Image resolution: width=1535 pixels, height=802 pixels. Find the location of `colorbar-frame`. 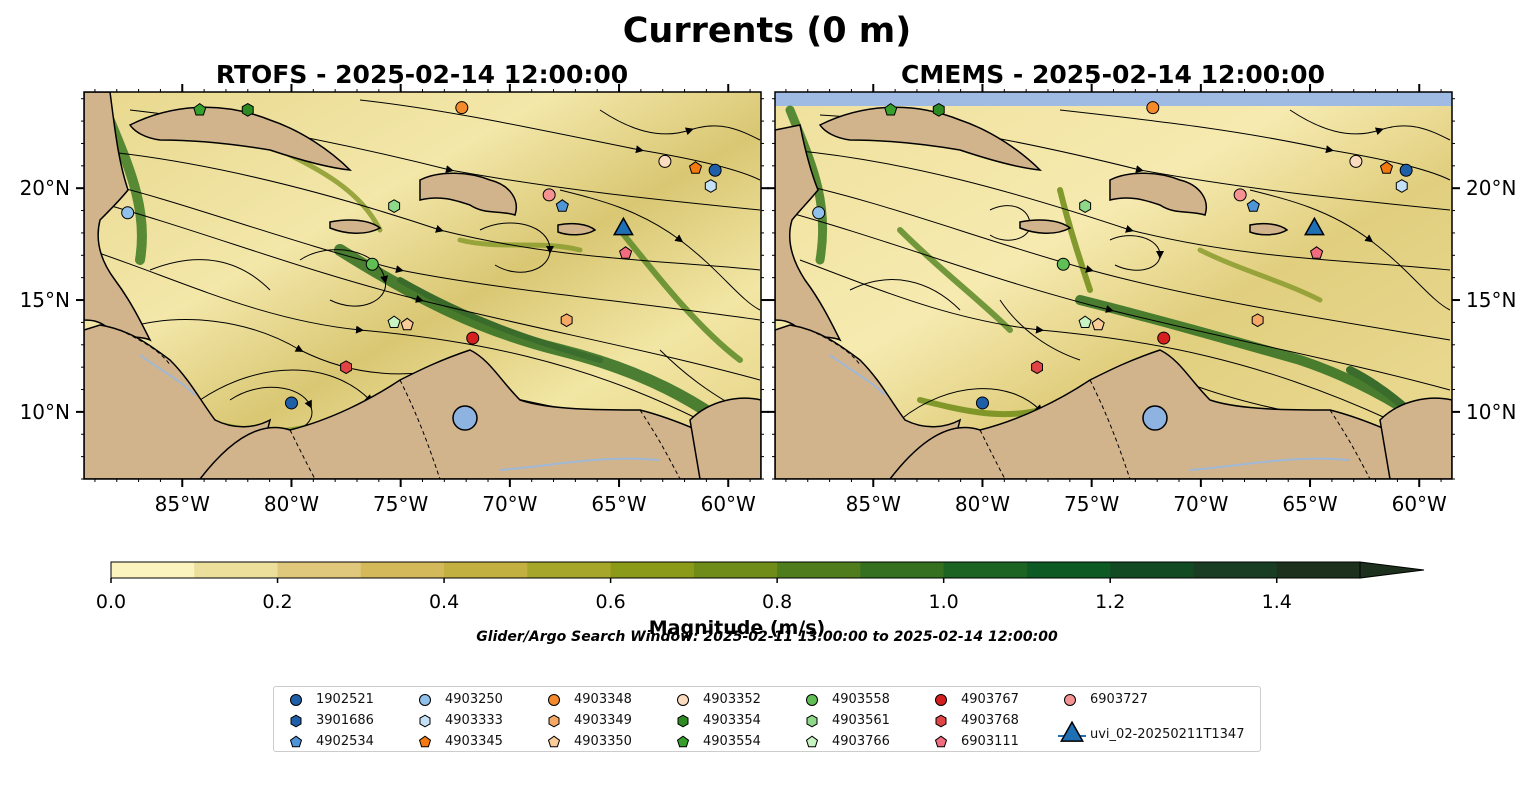

colorbar-frame is located at coordinates (735, 570).